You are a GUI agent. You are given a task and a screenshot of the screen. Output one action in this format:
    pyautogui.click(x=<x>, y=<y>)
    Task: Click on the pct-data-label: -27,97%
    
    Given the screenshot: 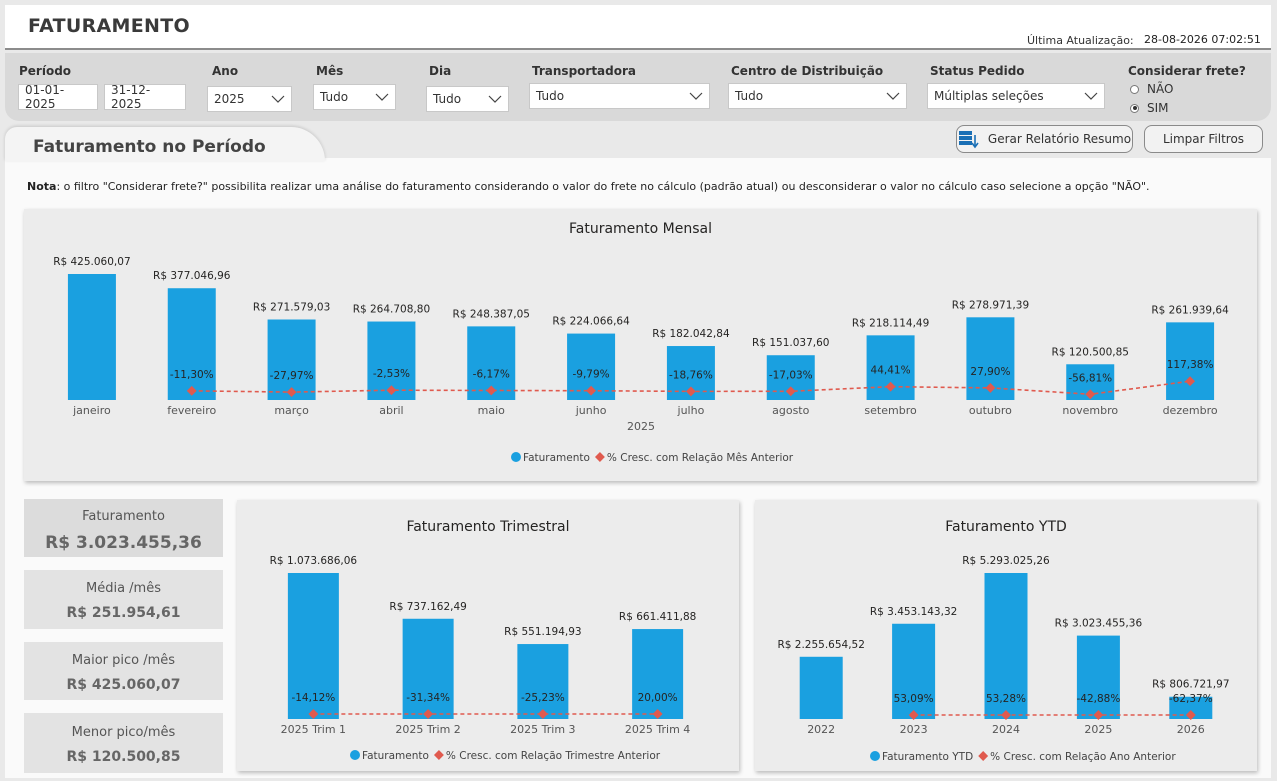 What is the action you would take?
    pyautogui.click(x=292, y=376)
    